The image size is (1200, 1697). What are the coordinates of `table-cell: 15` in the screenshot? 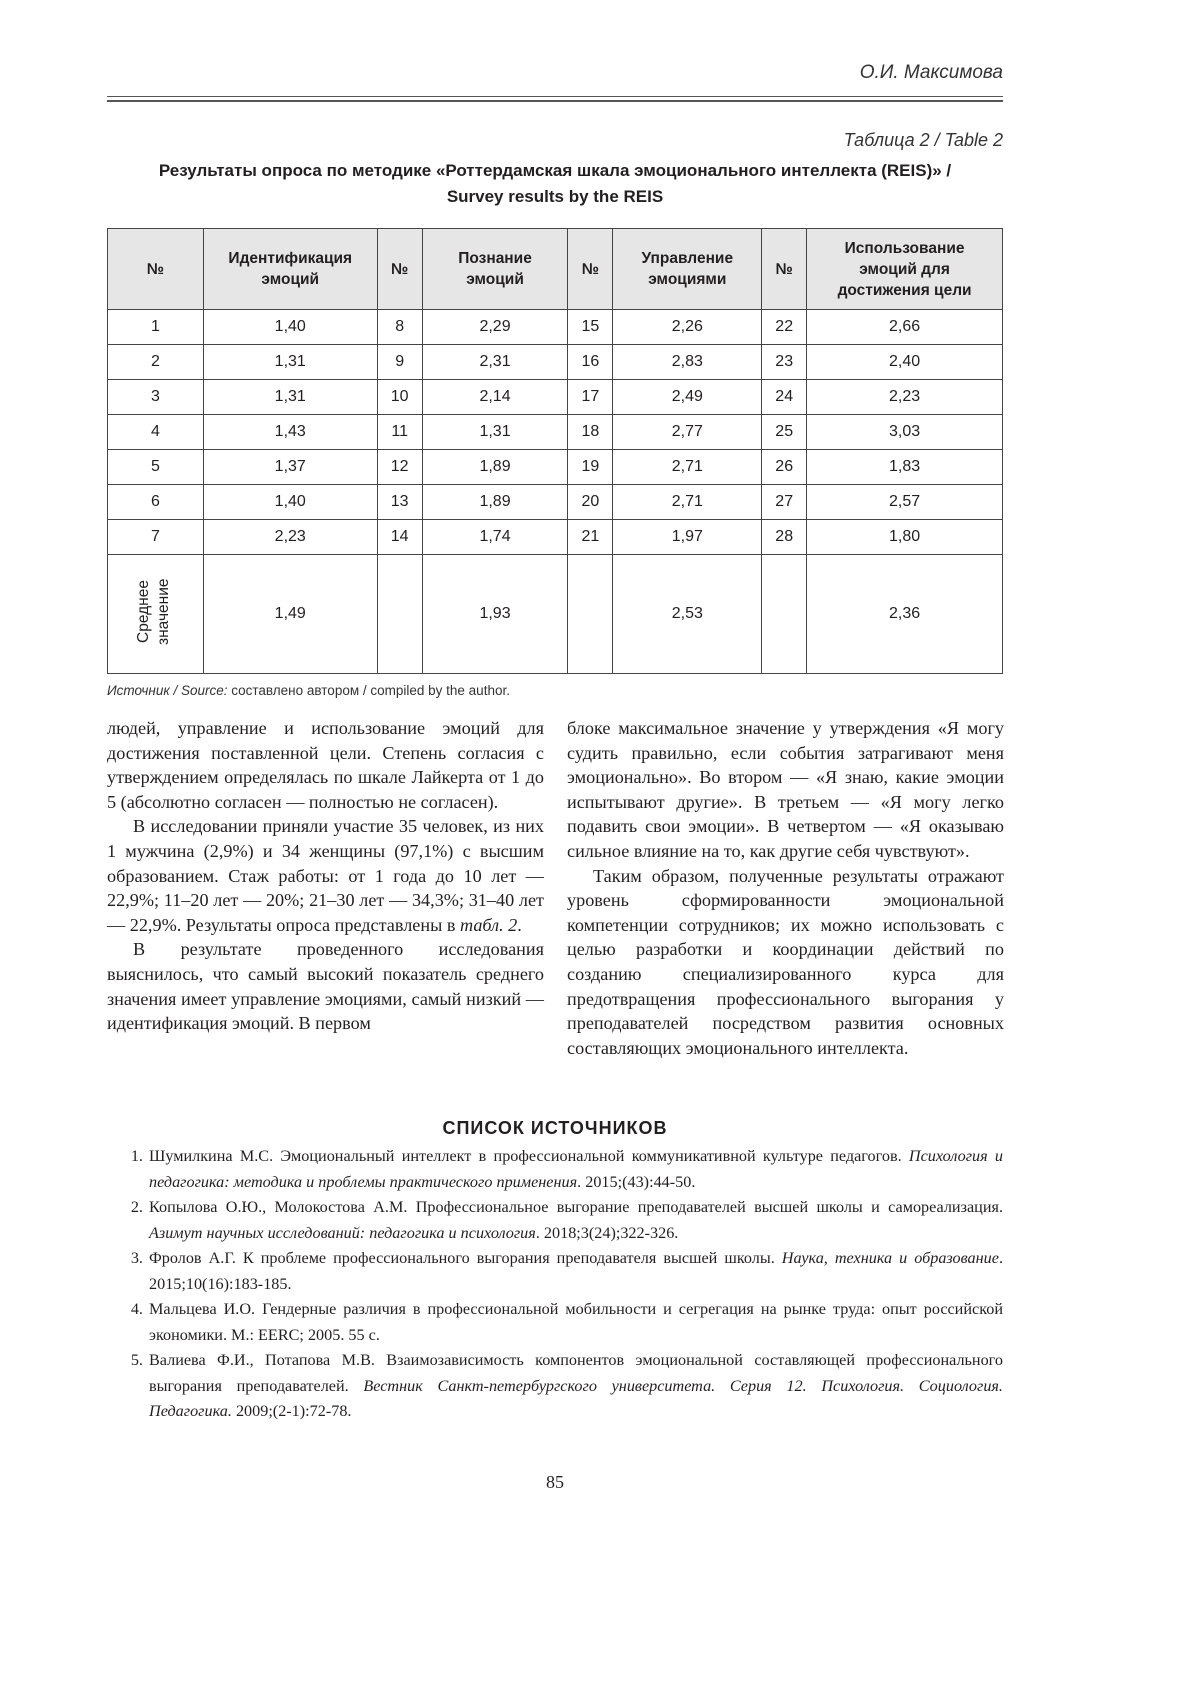 It's located at (590, 327).